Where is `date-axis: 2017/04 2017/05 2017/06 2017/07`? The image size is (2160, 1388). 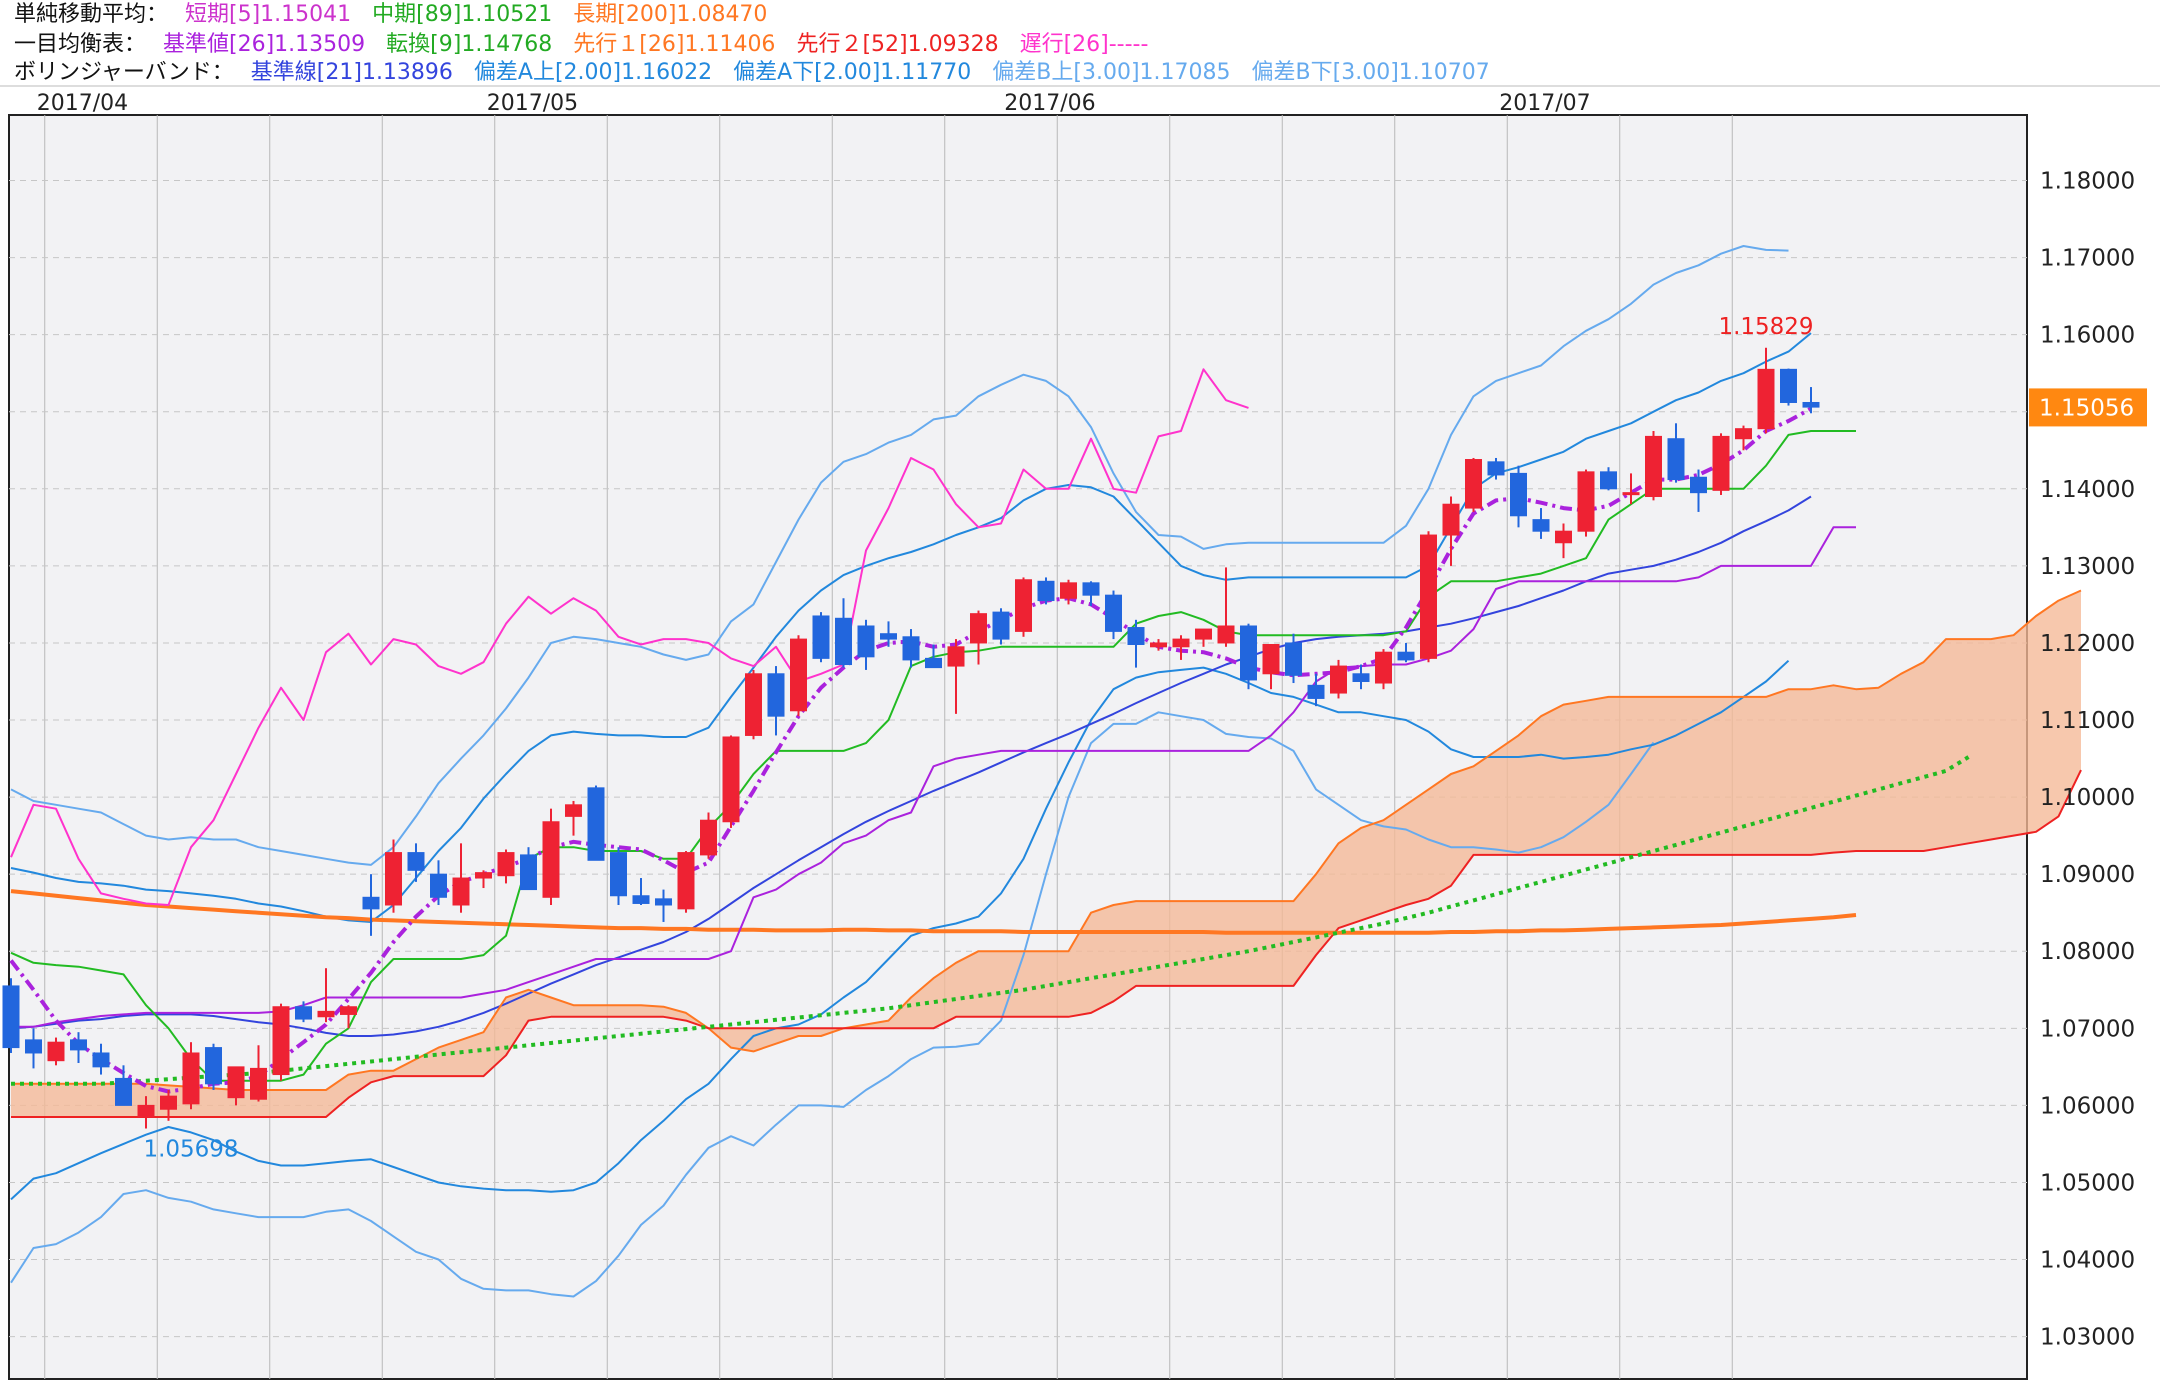 date-axis: 2017/04 2017/05 2017/06 2017/07 is located at coordinates (814, 103).